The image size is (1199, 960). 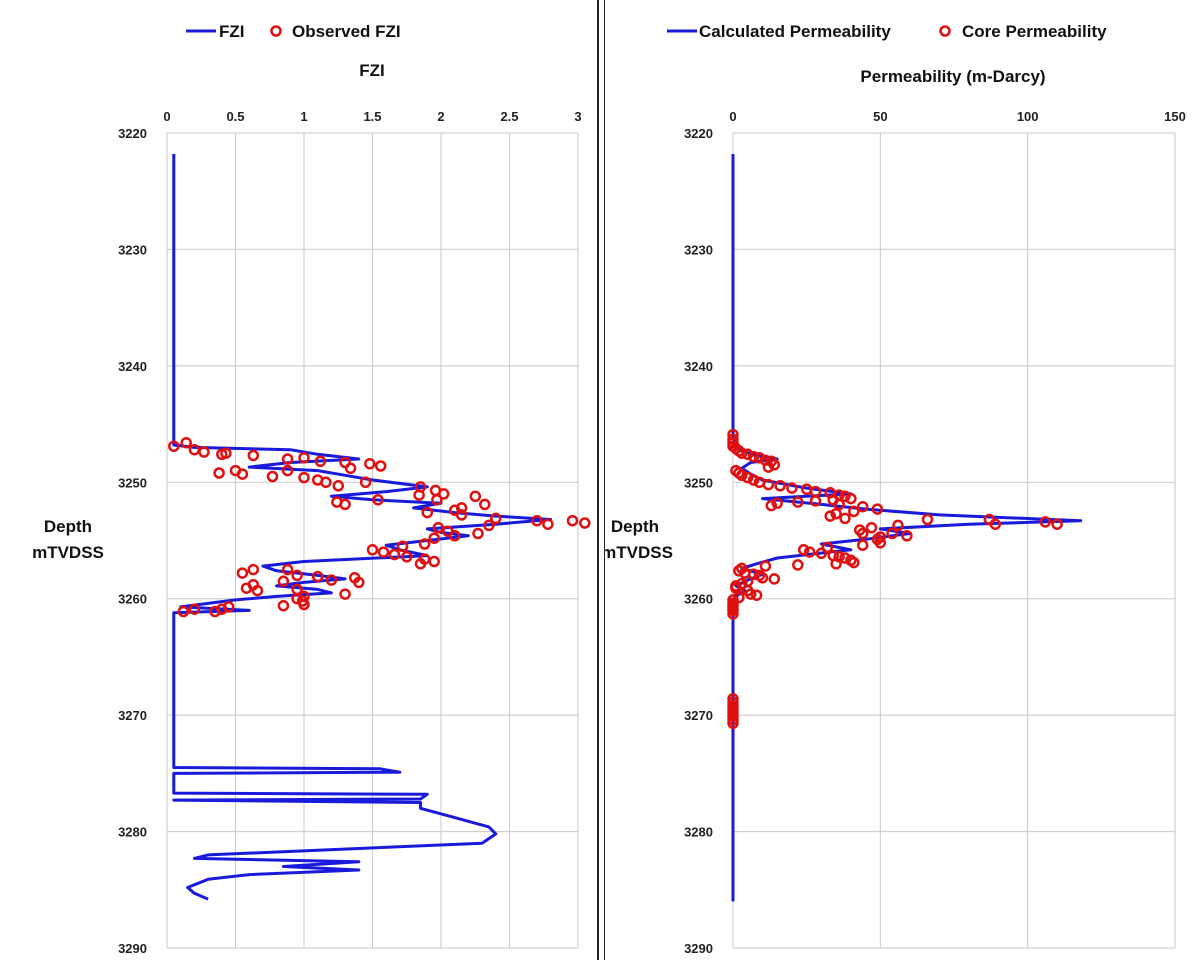 What do you see at coordinates (698, 715) in the screenshot?
I see `y-tick-label: 3270` at bounding box center [698, 715].